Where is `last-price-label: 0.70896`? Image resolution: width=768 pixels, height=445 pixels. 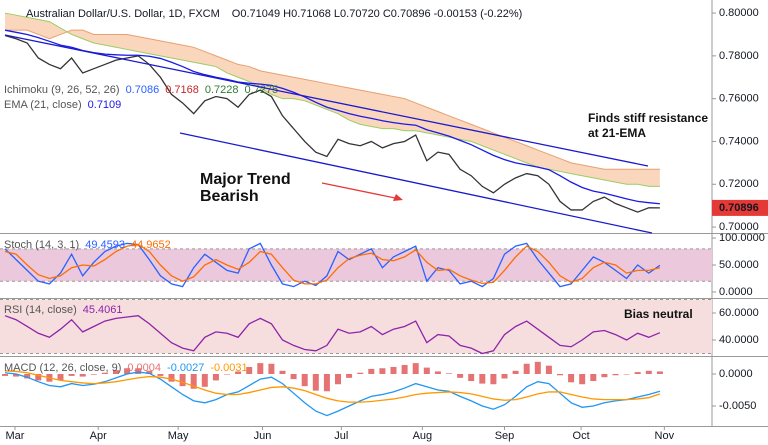
last-price-label: 0.70896 is located at coordinates (739, 208).